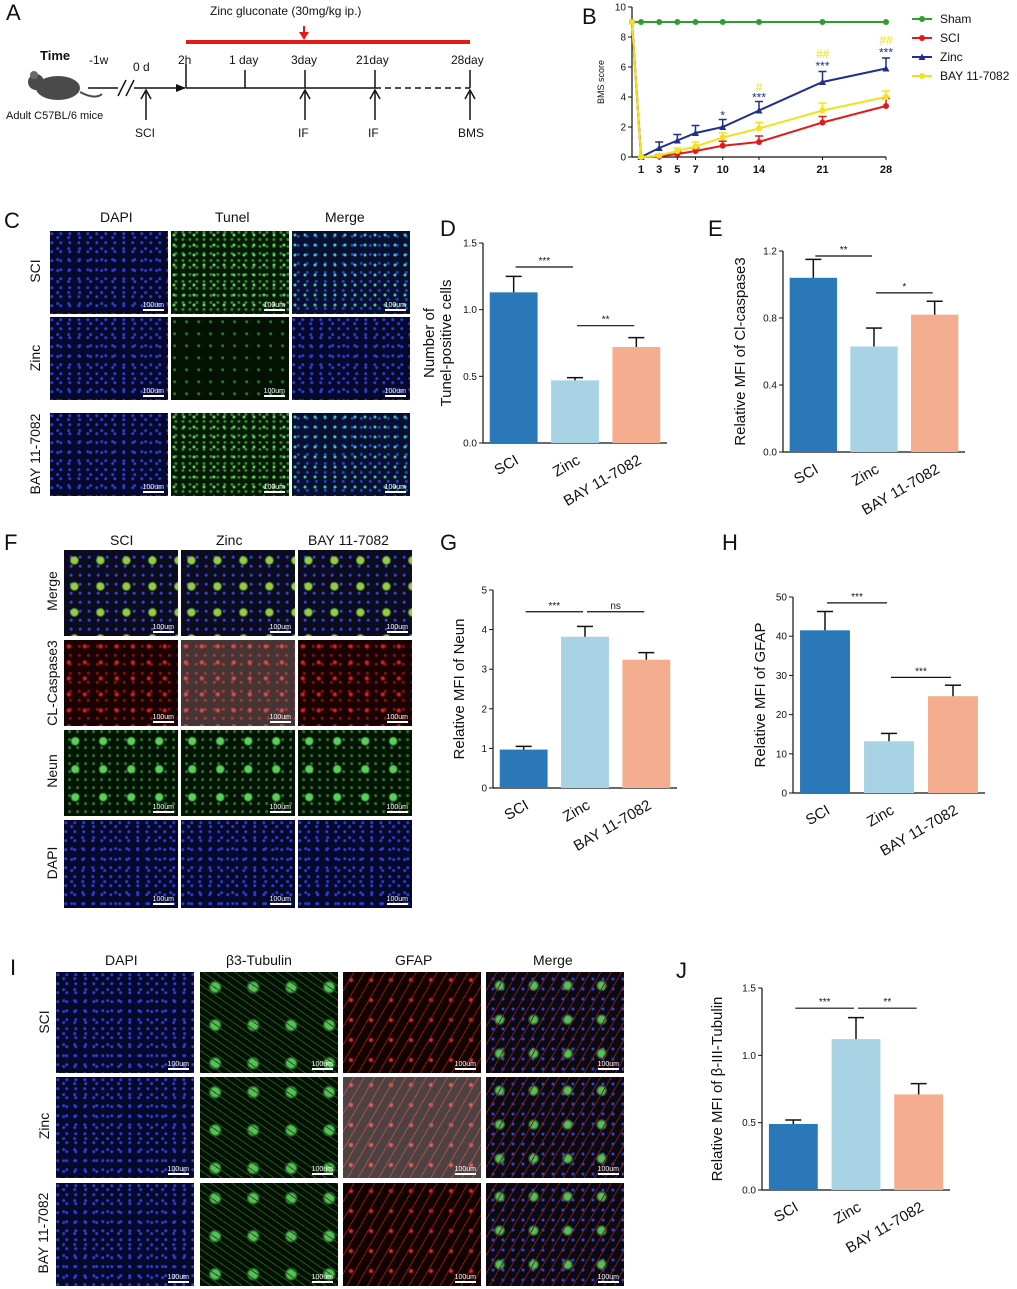  What do you see at coordinates (470, 444) in the screenshot?
I see `y-tick-label: 0.0` at bounding box center [470, 444].